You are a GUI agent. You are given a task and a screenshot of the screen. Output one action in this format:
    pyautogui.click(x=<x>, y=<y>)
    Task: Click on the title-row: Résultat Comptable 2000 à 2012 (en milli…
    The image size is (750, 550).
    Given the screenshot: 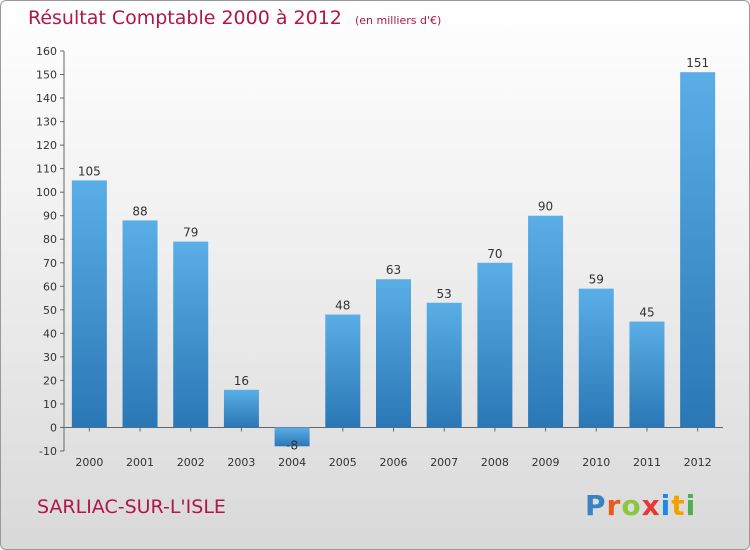 What is the action you would take?
    pyautogui.click(x=234, y=18)
    